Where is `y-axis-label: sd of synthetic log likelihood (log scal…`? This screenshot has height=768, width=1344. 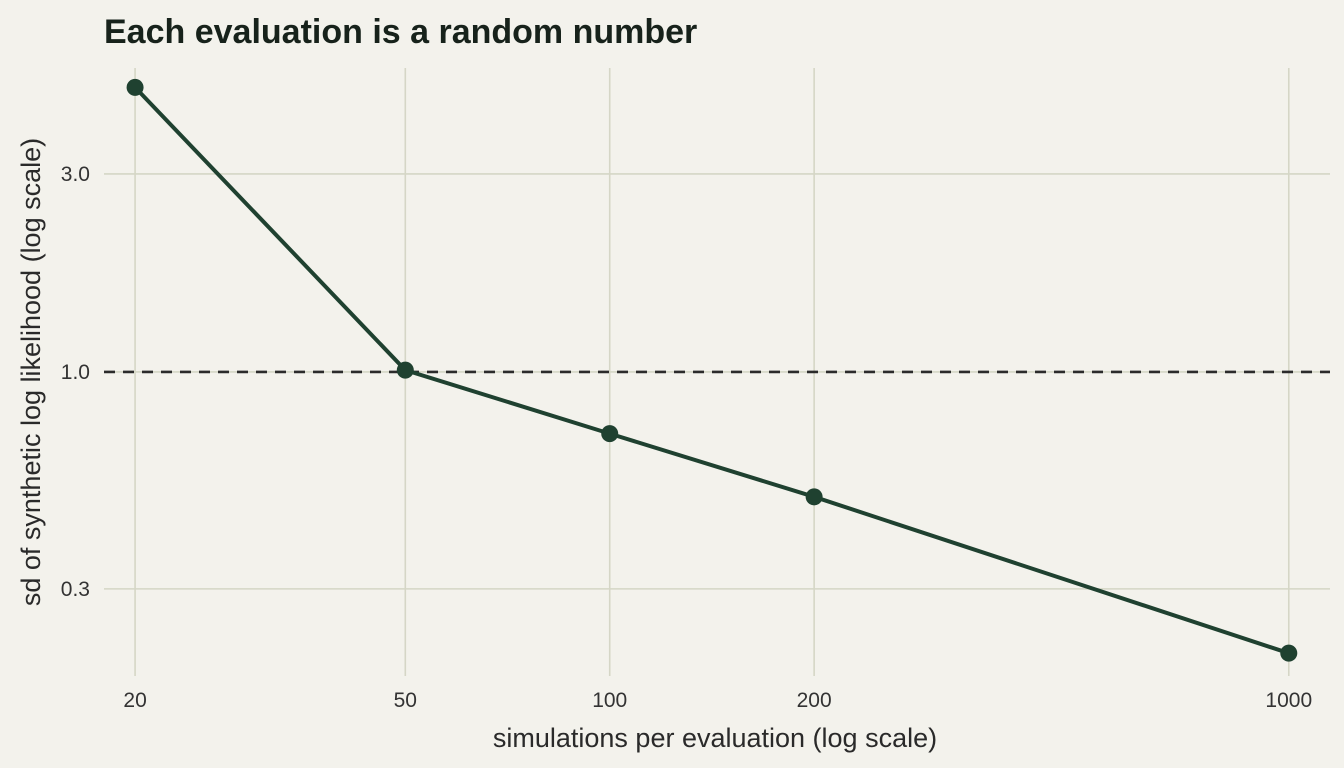 y-axis-label: sd of synthetic log likelihood (log scal… is located at coordinates (31, 372).